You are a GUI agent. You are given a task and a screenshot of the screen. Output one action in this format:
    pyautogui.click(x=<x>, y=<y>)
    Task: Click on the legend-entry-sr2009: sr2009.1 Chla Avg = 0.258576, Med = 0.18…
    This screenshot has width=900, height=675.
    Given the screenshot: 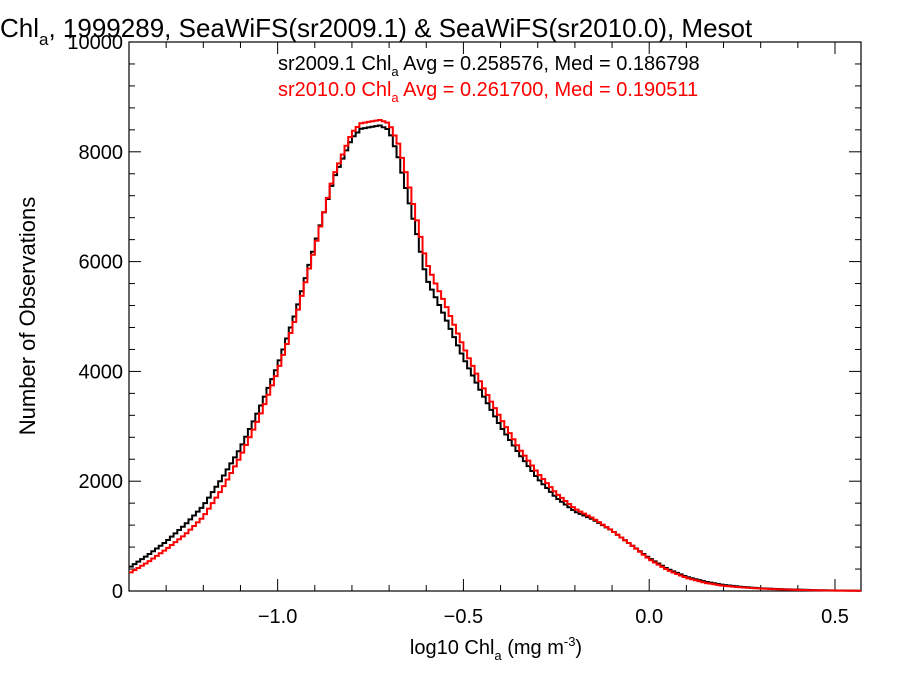 What is the action you would take?
    pyautogui.click(x=489, y=66)
    